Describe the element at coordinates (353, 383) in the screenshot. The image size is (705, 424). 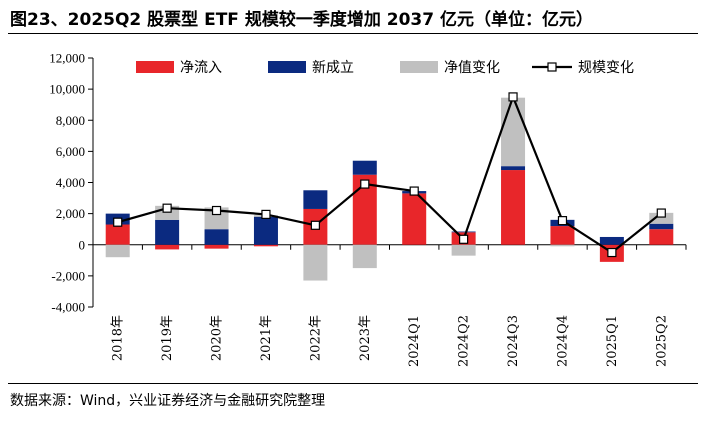
I see `source-divider` at that location.